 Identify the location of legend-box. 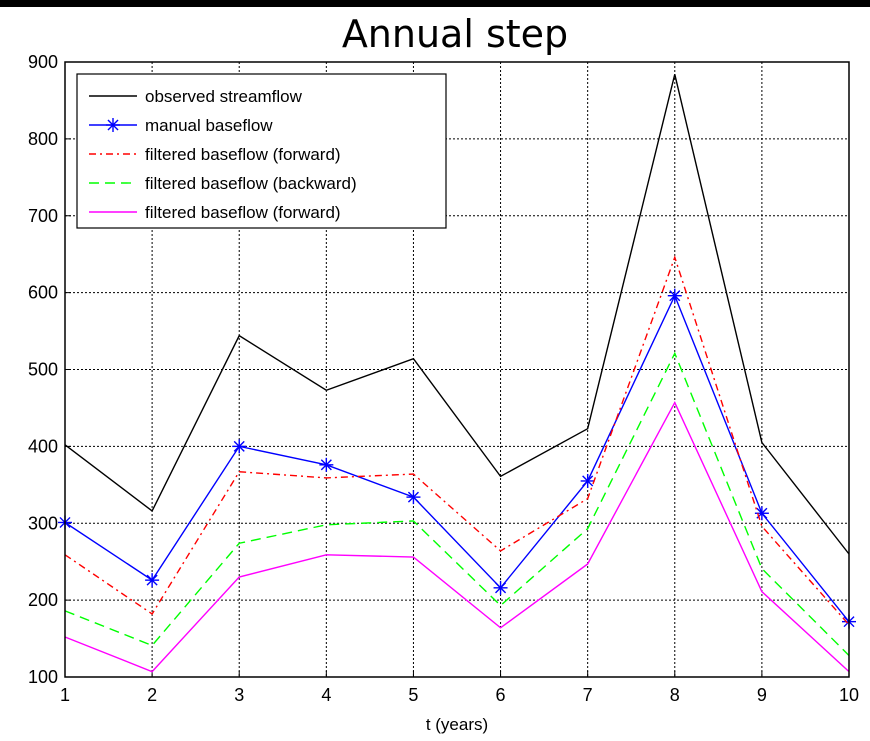
(261, 151).